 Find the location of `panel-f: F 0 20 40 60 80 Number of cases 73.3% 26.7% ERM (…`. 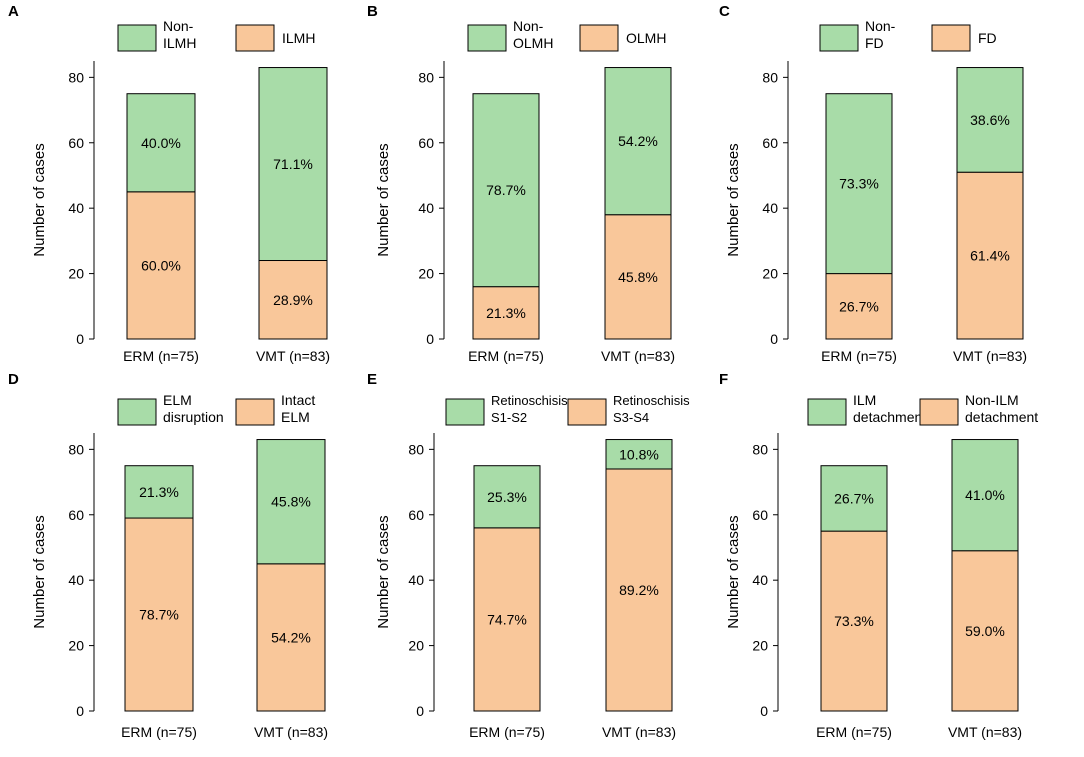

panel-f: F 0 20 40 60 80 Number of cases 73.3% 26.7% ERM (… is located at coordinates (878, 555).